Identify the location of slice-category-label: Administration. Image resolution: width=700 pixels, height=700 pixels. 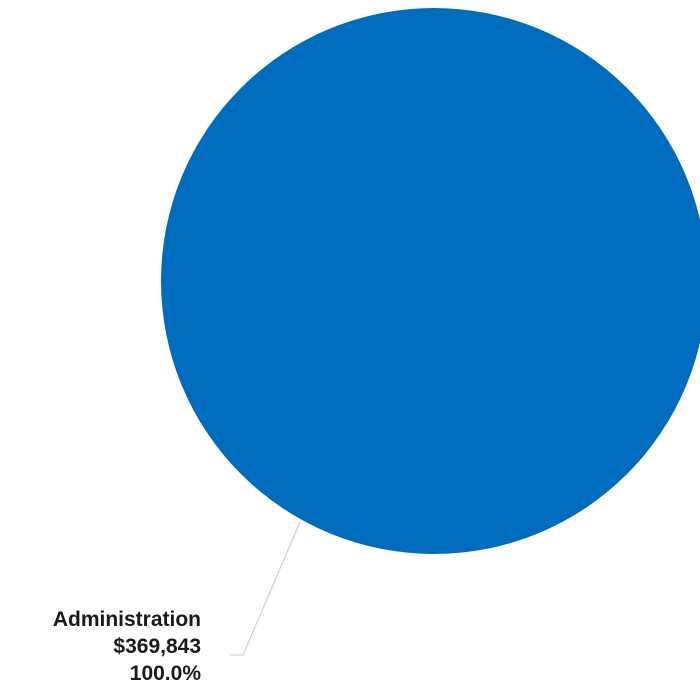
(126, 619).